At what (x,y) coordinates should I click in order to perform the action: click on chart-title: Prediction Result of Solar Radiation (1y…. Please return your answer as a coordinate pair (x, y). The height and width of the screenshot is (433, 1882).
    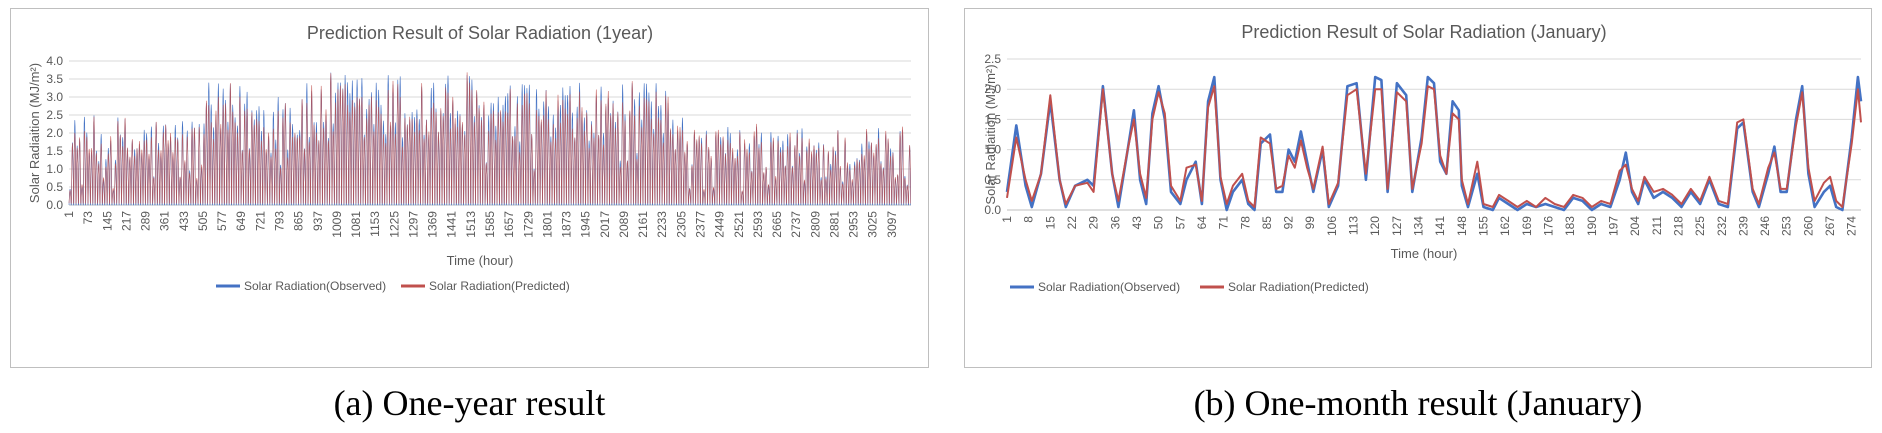
    Looking at the image, I should click on (480, 33).